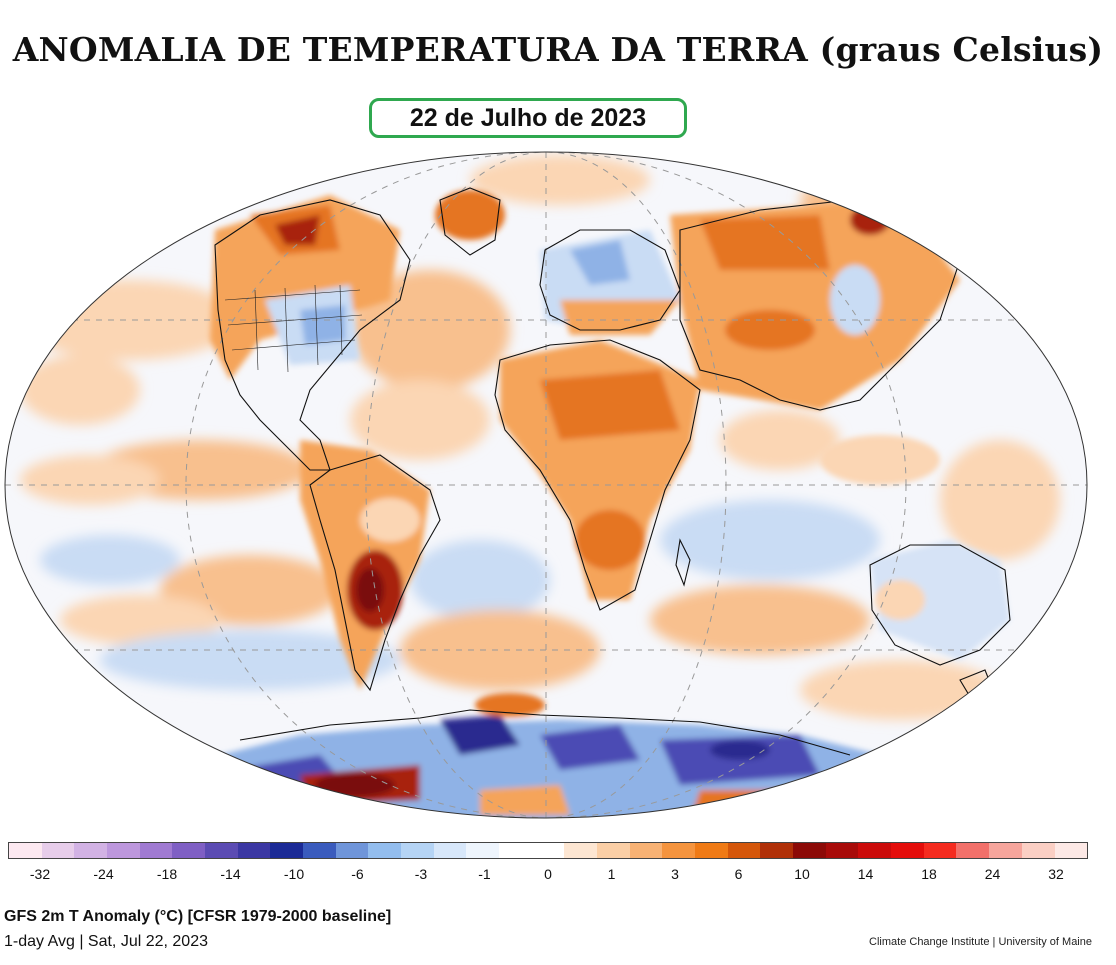  I want to click on colorbar-tick-label: -3, so click(421, 874).